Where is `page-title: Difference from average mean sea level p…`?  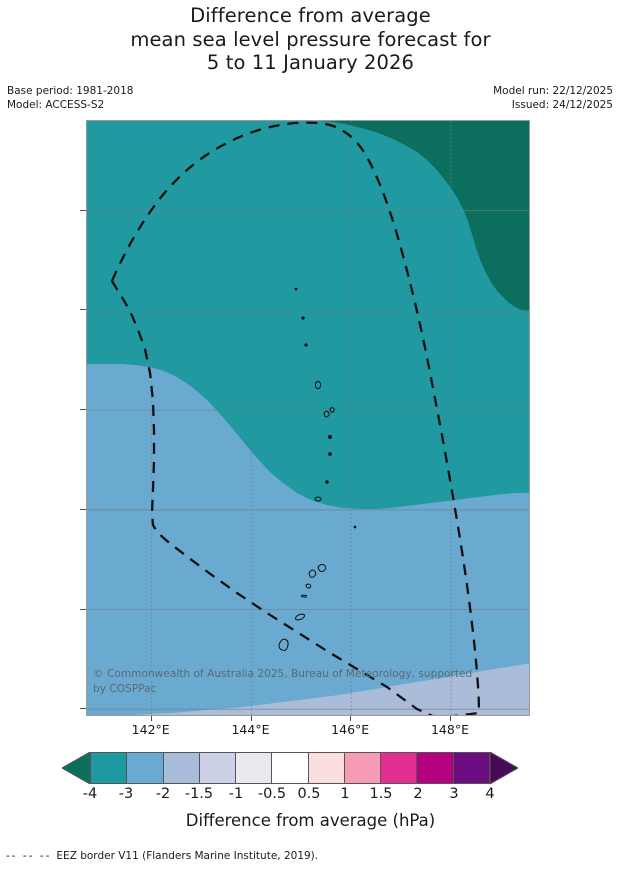 page-title: Difference from average mean sea level p… is located at coordinates (310, 39).